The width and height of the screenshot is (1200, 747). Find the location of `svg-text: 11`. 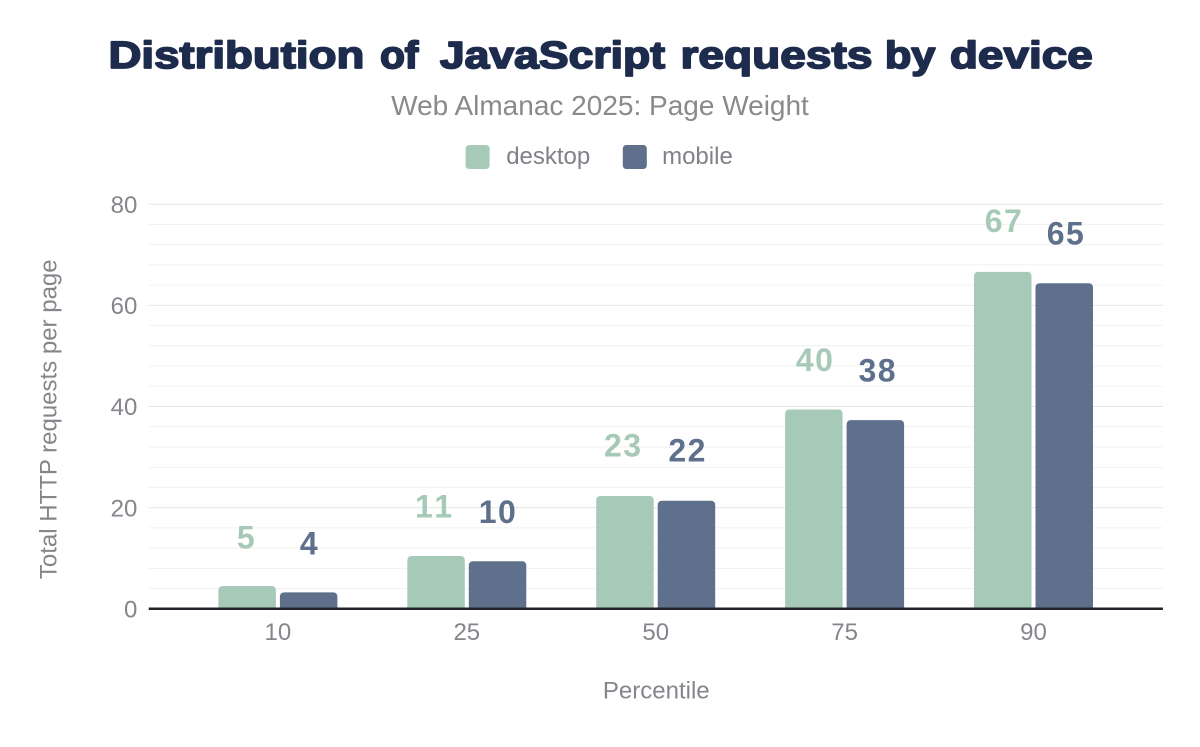

svg-text: 11 is located at coordinates (433, 507).